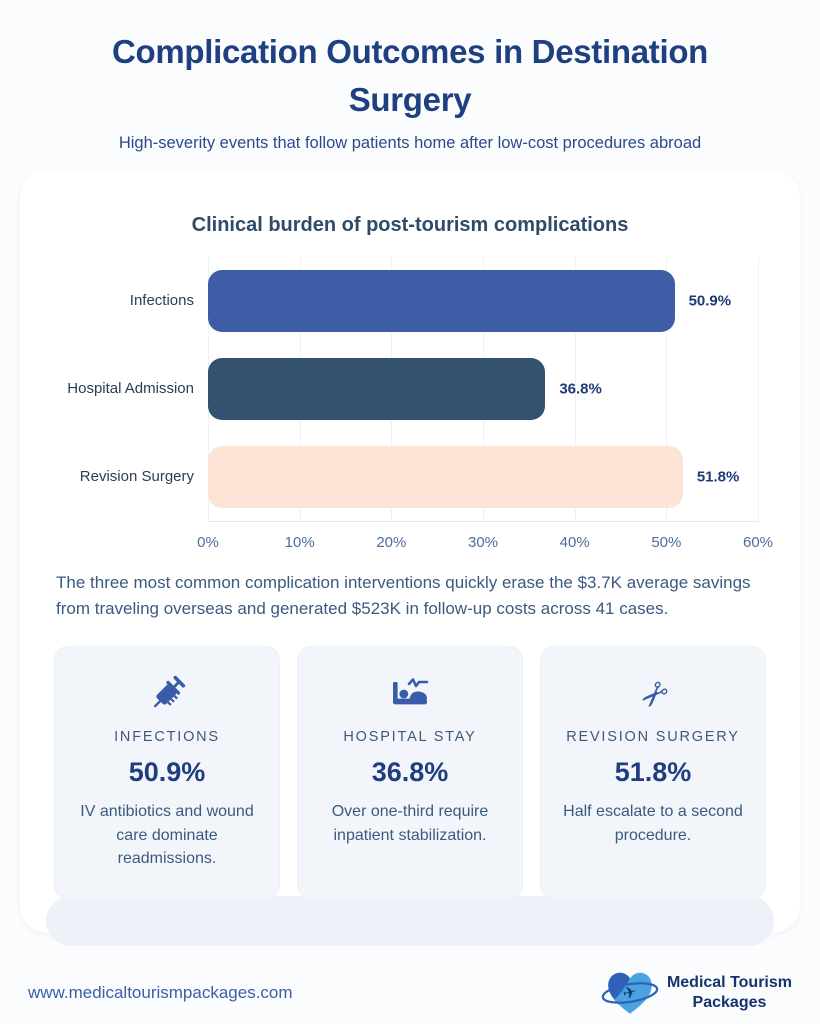 This screenshot has height=1024, width=820. What do you see at coordinates (710, 301) in the screenshot?
I see `bar-value-label: 50.9%` at bounding box center [710, 301].